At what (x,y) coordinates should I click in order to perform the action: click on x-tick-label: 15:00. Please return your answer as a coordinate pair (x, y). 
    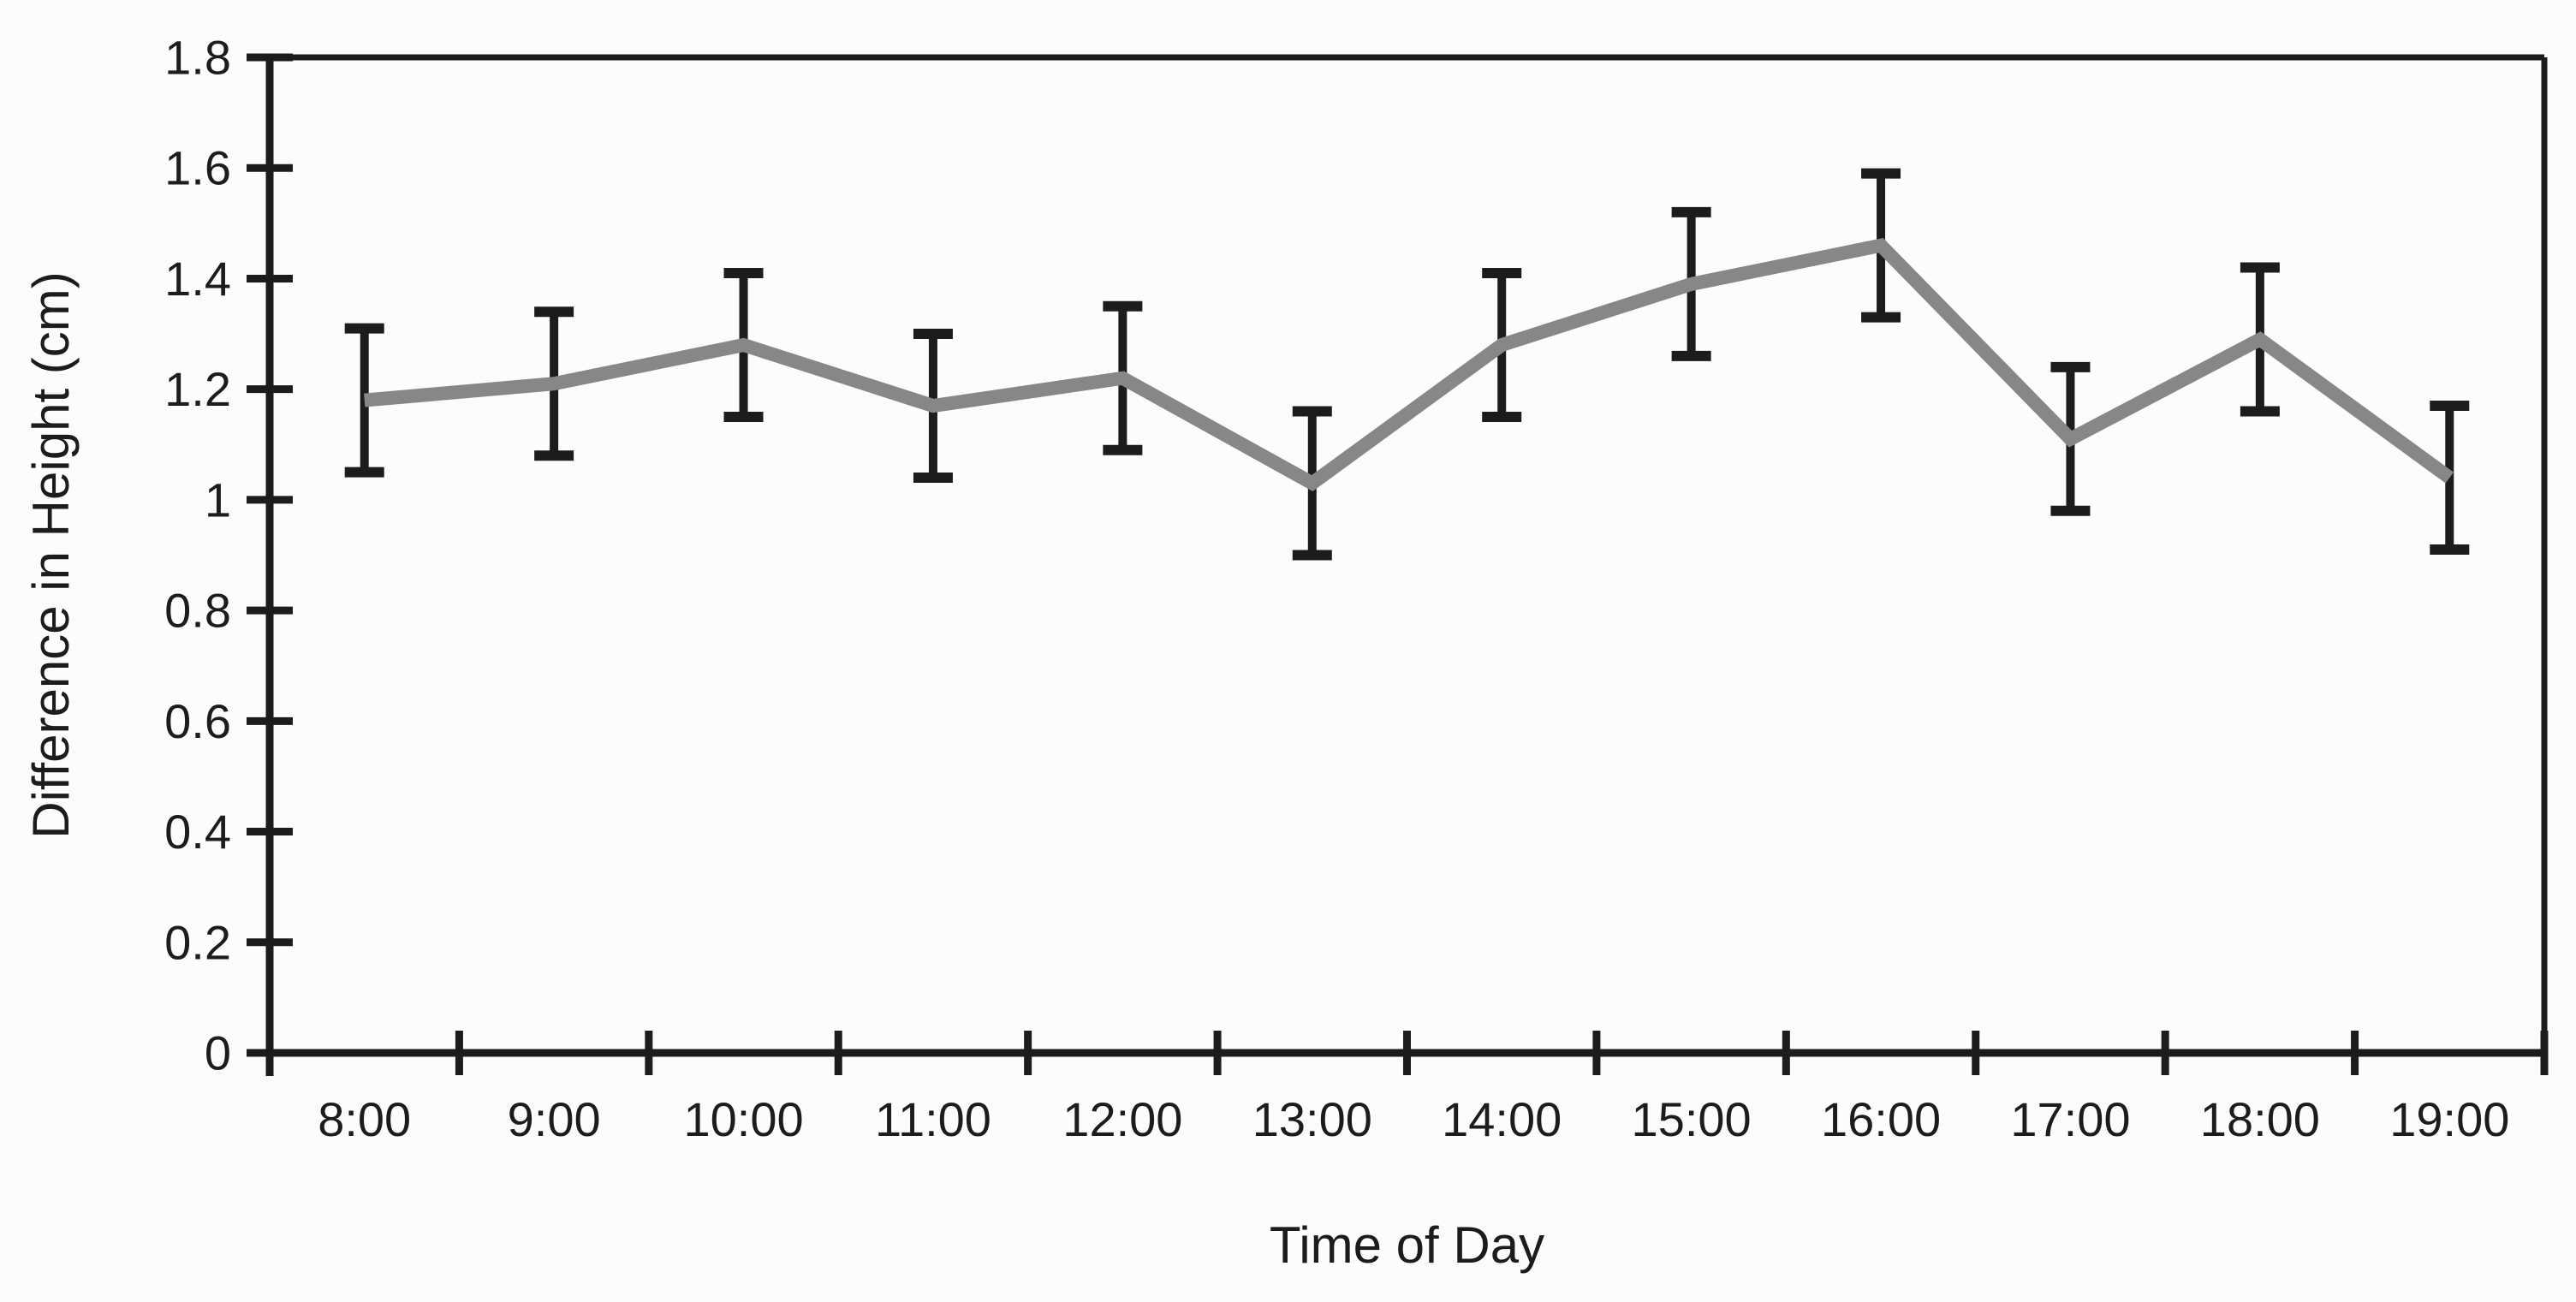
    Looking at the image, I should click on (1692, 1119).